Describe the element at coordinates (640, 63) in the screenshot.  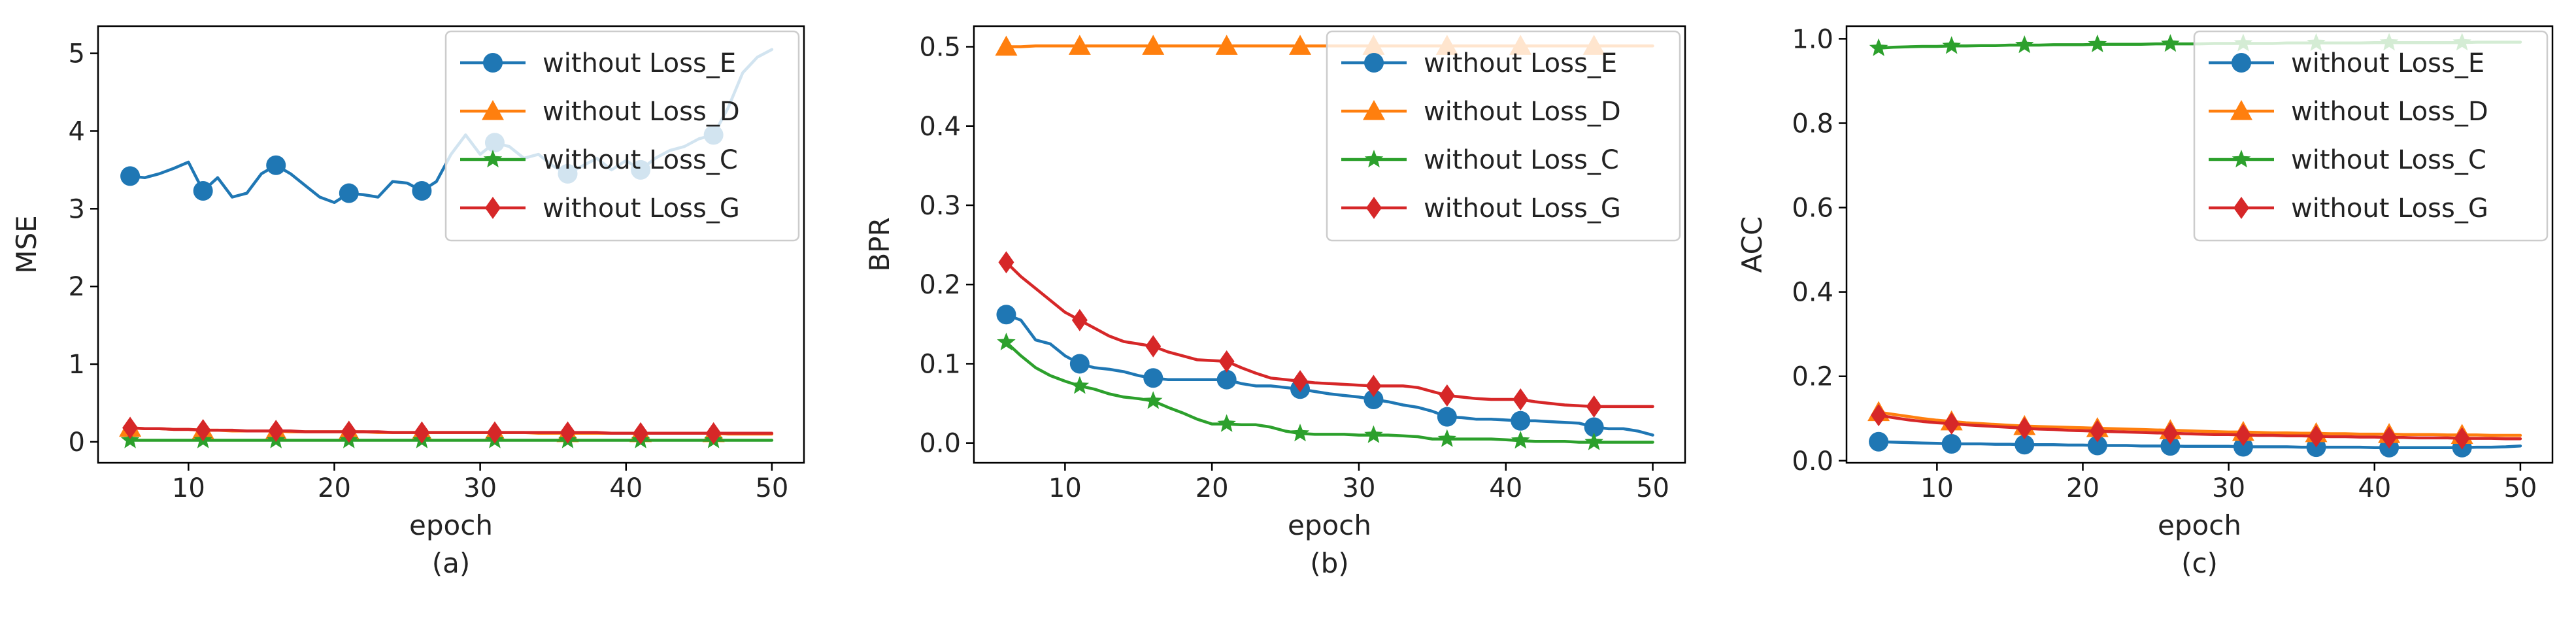
I see `legend-label: without Loss_E` at that location.